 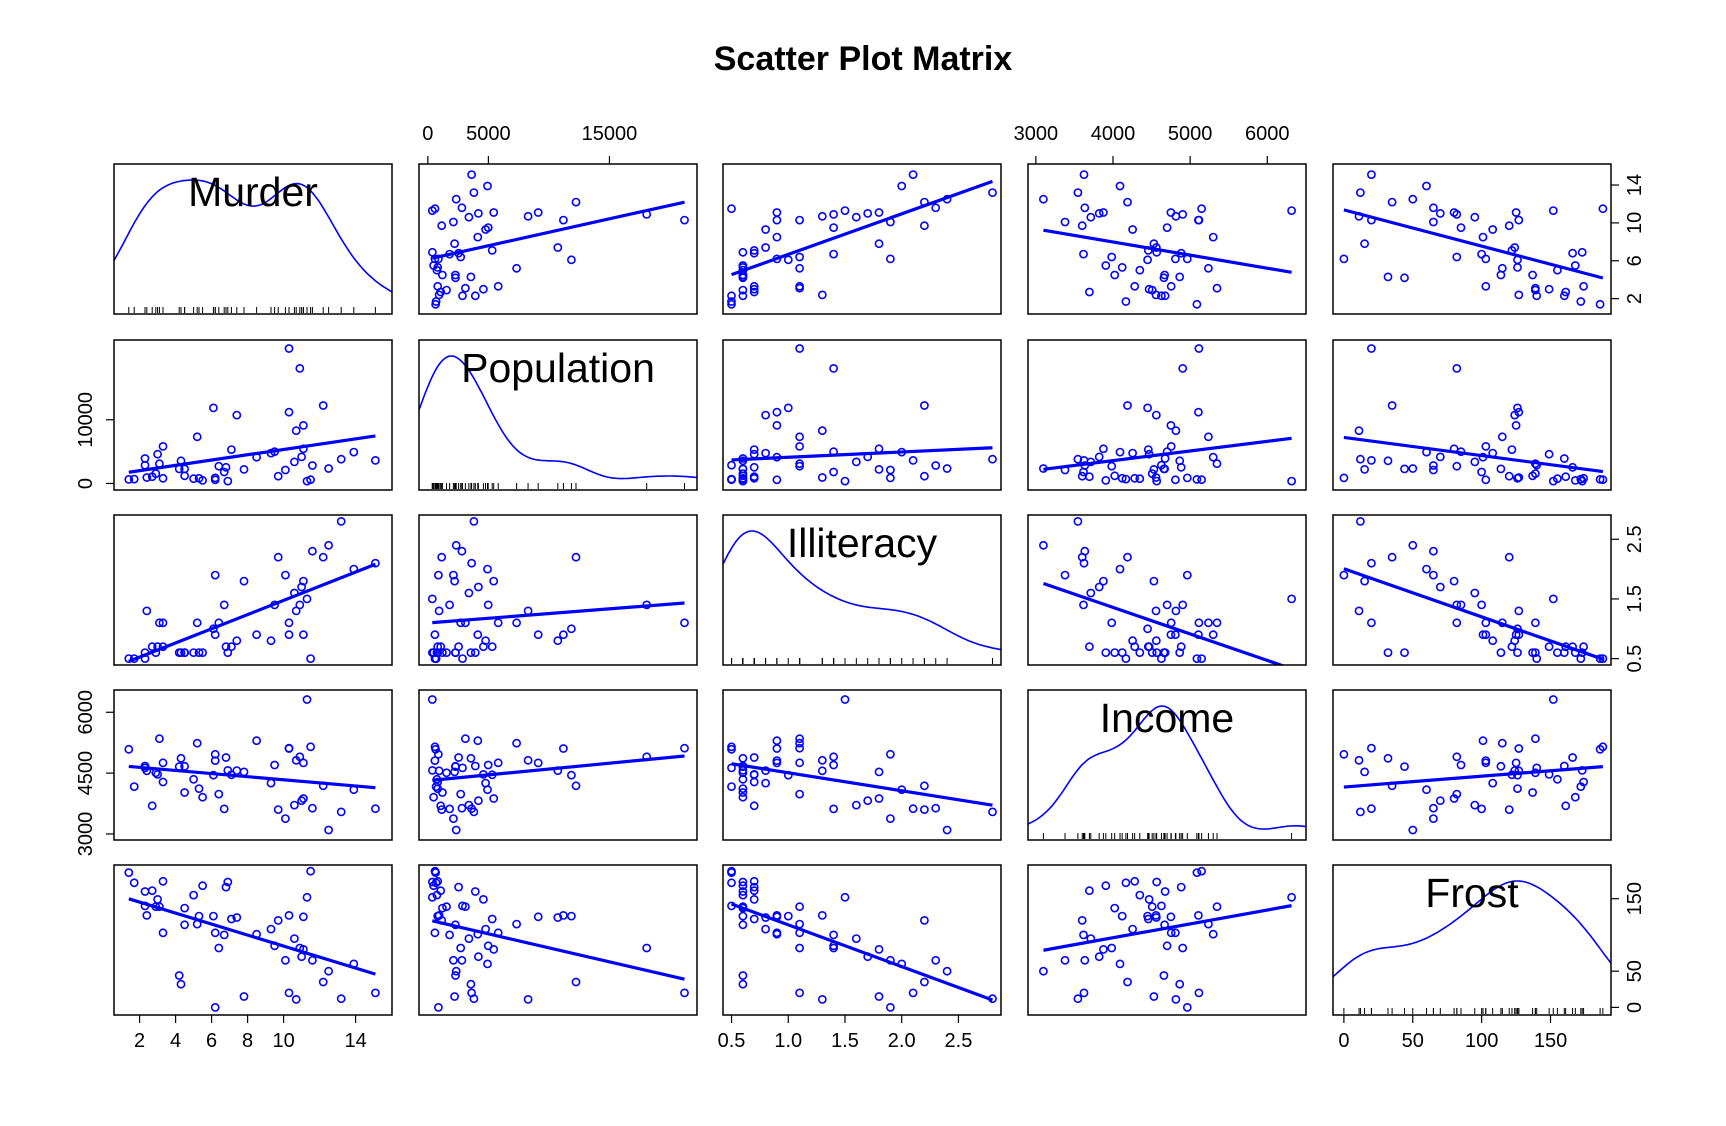 I want to click on tick-label: 0.5, so click(x=732, y=1041).